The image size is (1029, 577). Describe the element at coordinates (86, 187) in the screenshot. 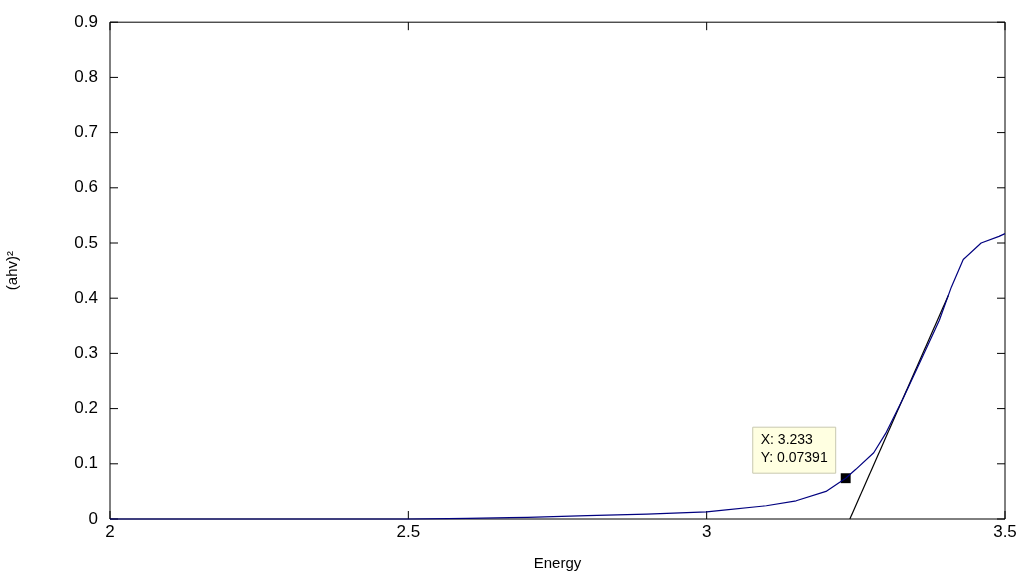

I see `y-tick-label: 0.6` at that location.